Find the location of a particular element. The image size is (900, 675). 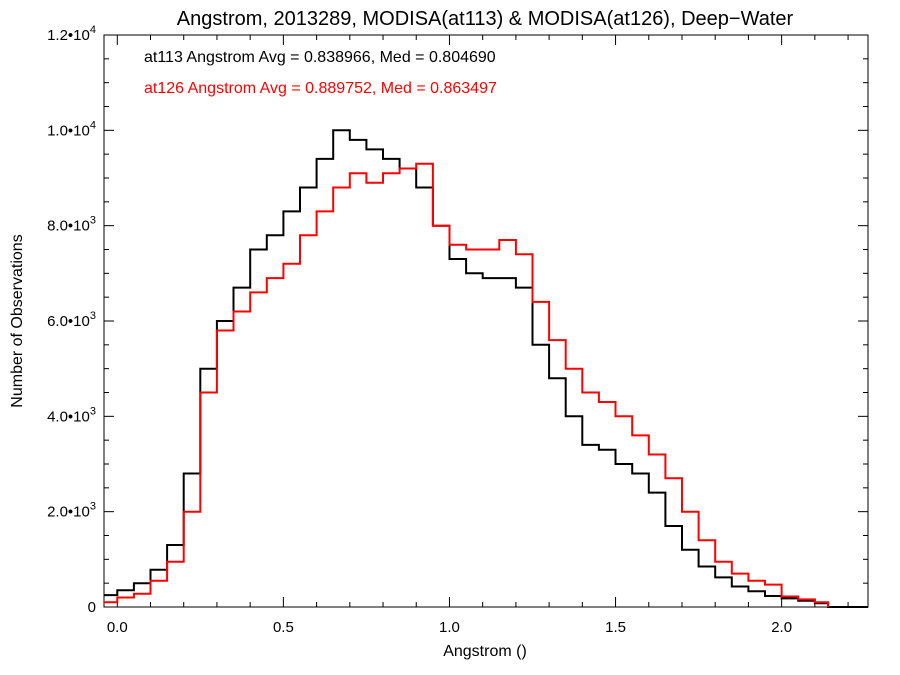

y-tick-label: 2.0•103 is located at coordinates (71, 511).